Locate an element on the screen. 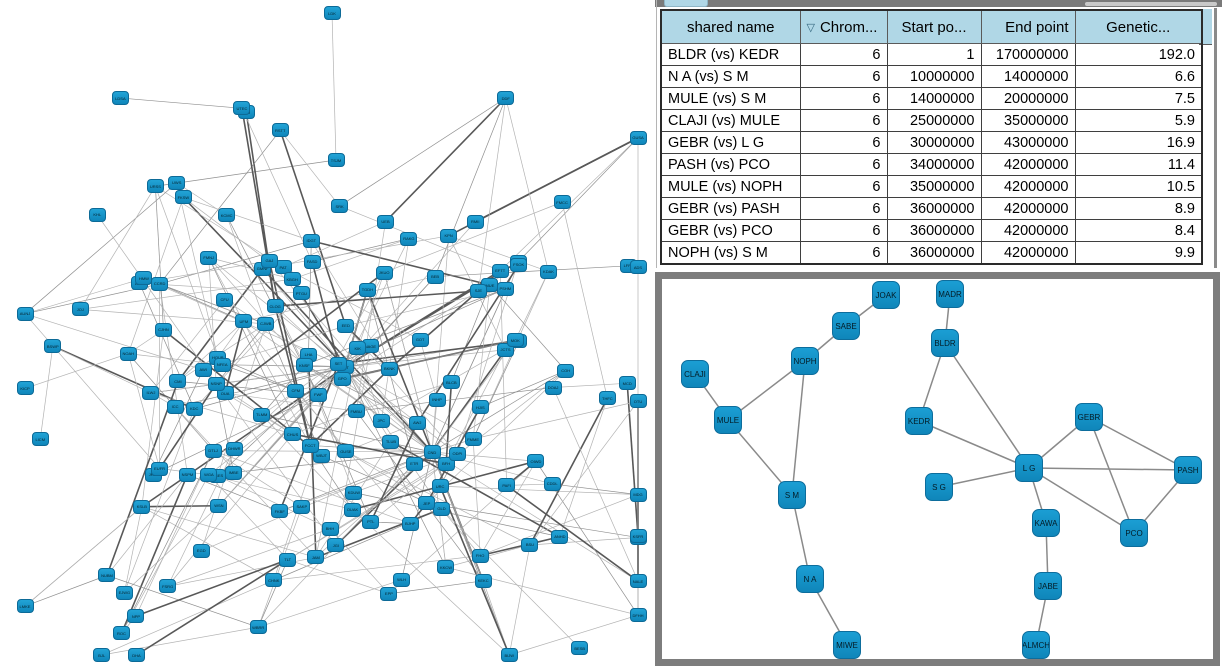 This screenshot has width=1222, height=669. network-node: FKBF is located at coordinates (280, 511).